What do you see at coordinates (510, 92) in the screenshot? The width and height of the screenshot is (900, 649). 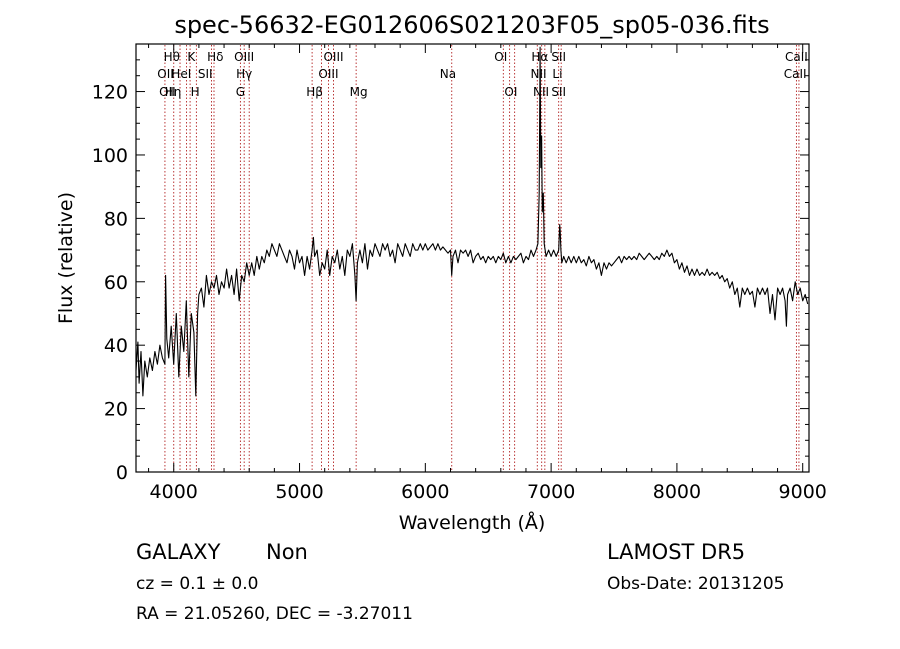 I see `line-label-19: OI` at bounding box center [510, 92].